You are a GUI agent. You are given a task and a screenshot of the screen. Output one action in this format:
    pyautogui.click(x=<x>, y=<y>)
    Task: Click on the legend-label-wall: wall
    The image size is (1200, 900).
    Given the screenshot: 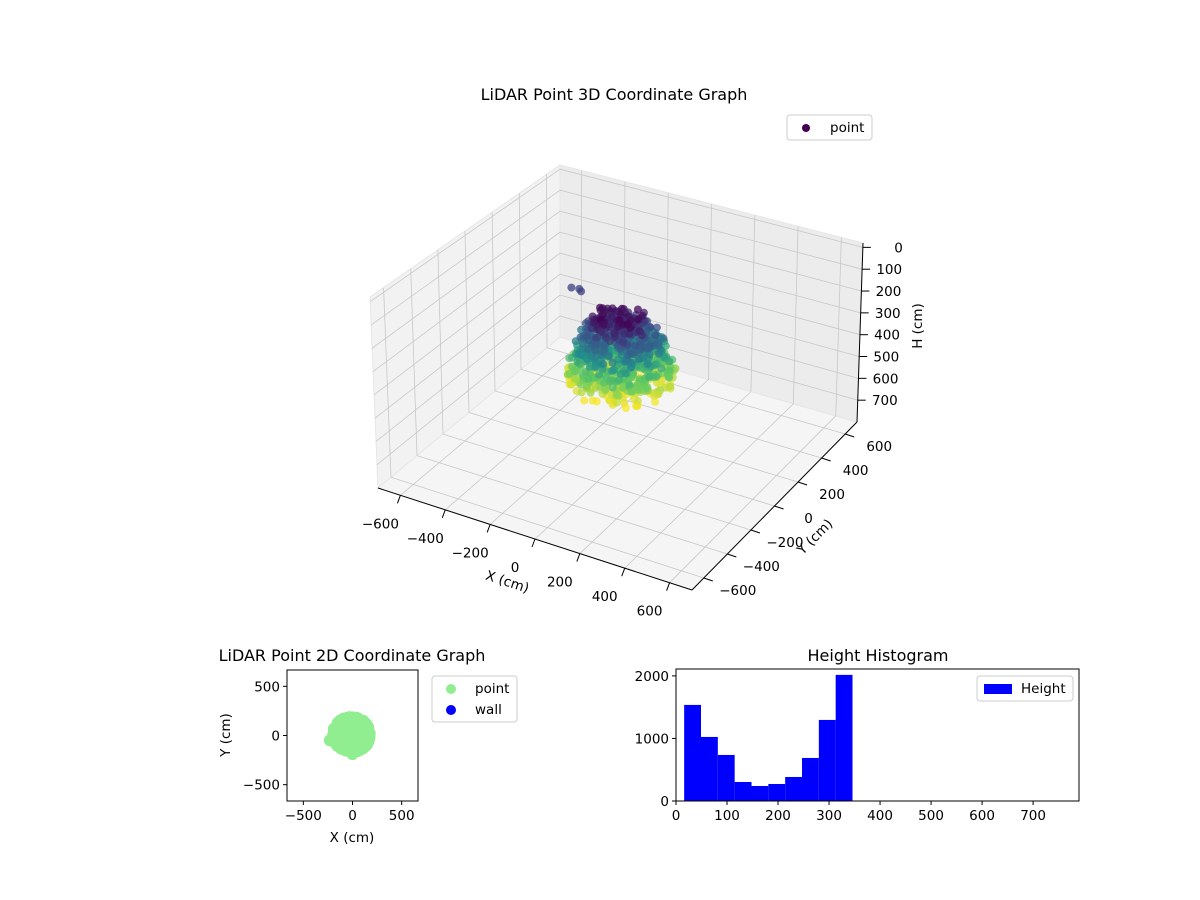 What is the action you would take?
    pyautogui.click(x=488, y=710)
    